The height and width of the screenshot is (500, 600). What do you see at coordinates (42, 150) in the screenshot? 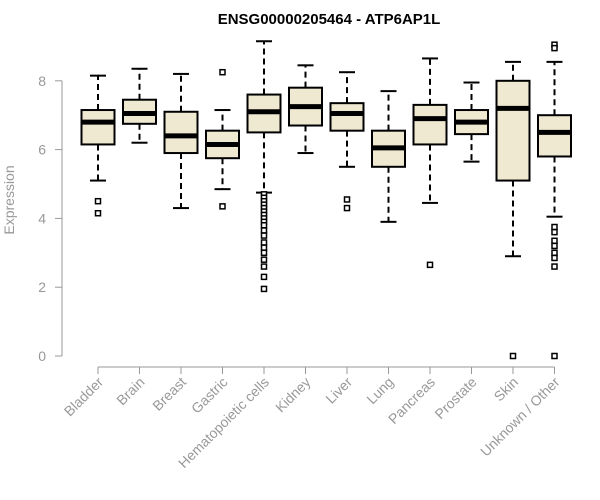
I see `y-tick-label: 6` at bounding box center [42, 150].